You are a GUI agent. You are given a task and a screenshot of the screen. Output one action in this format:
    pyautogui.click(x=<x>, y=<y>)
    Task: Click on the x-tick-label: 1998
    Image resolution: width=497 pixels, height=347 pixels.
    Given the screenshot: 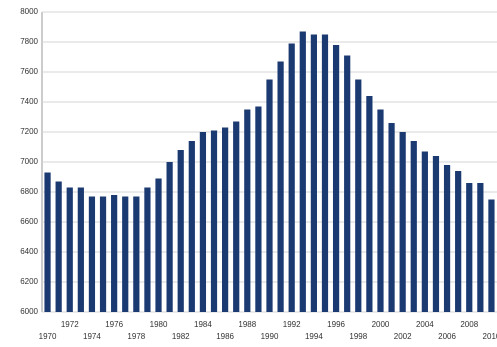 What is the action you would take?
    pyautogui.click(x=358, y=336)
    